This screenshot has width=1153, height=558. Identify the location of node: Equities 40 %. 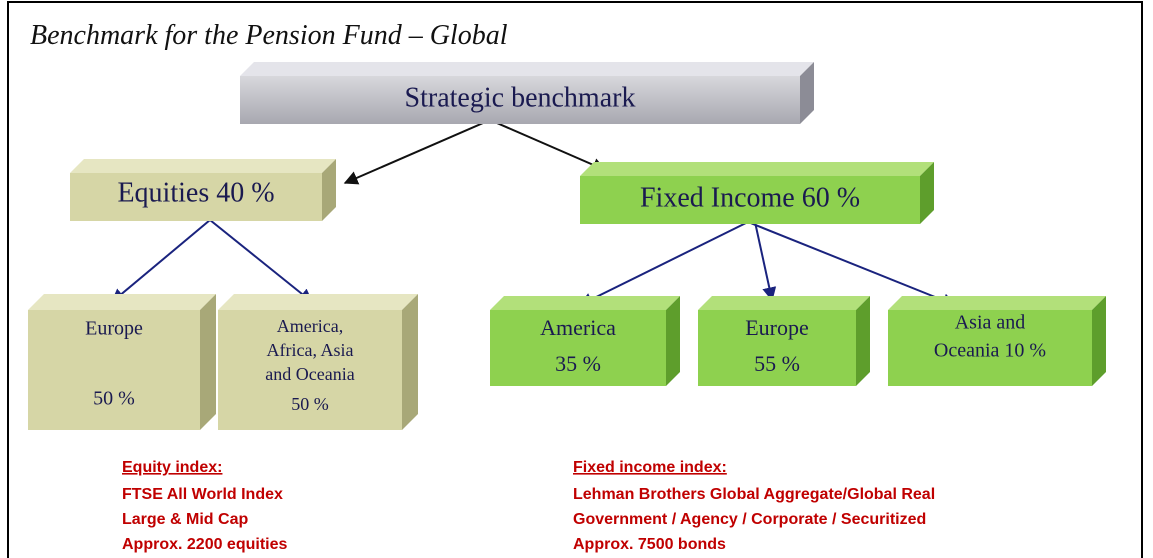
(203, 190).